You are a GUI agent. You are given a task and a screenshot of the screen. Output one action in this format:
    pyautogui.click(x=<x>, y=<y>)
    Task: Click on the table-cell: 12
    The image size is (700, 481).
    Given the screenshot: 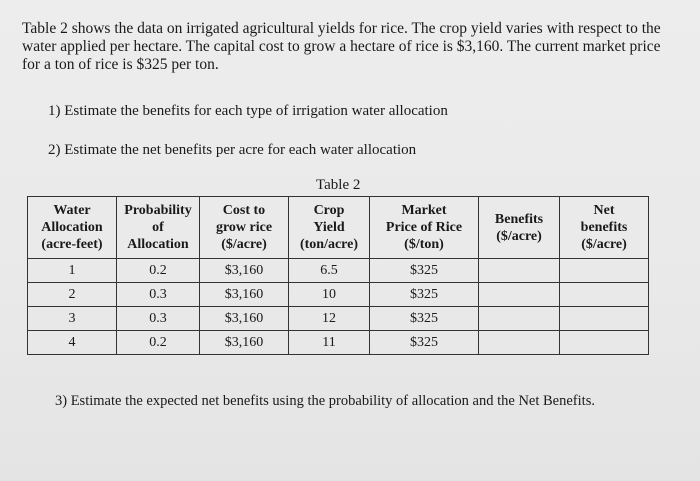 What is the action you would take?
    pyautogui.click(x=329, y=318)
    